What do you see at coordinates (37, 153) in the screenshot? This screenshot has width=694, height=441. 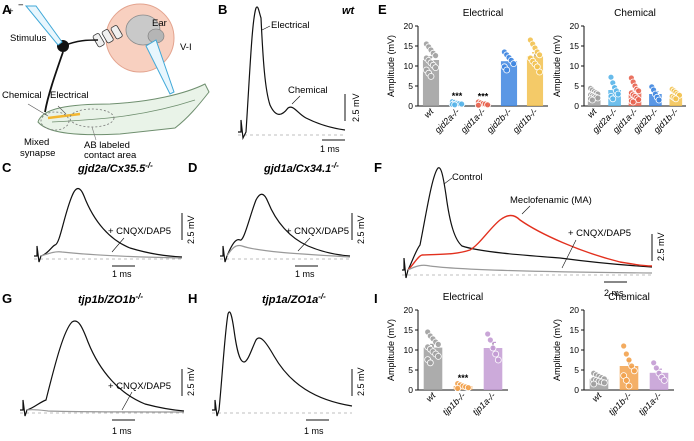 I see `synapse-label: synapse` at bounding box center [37, 153].